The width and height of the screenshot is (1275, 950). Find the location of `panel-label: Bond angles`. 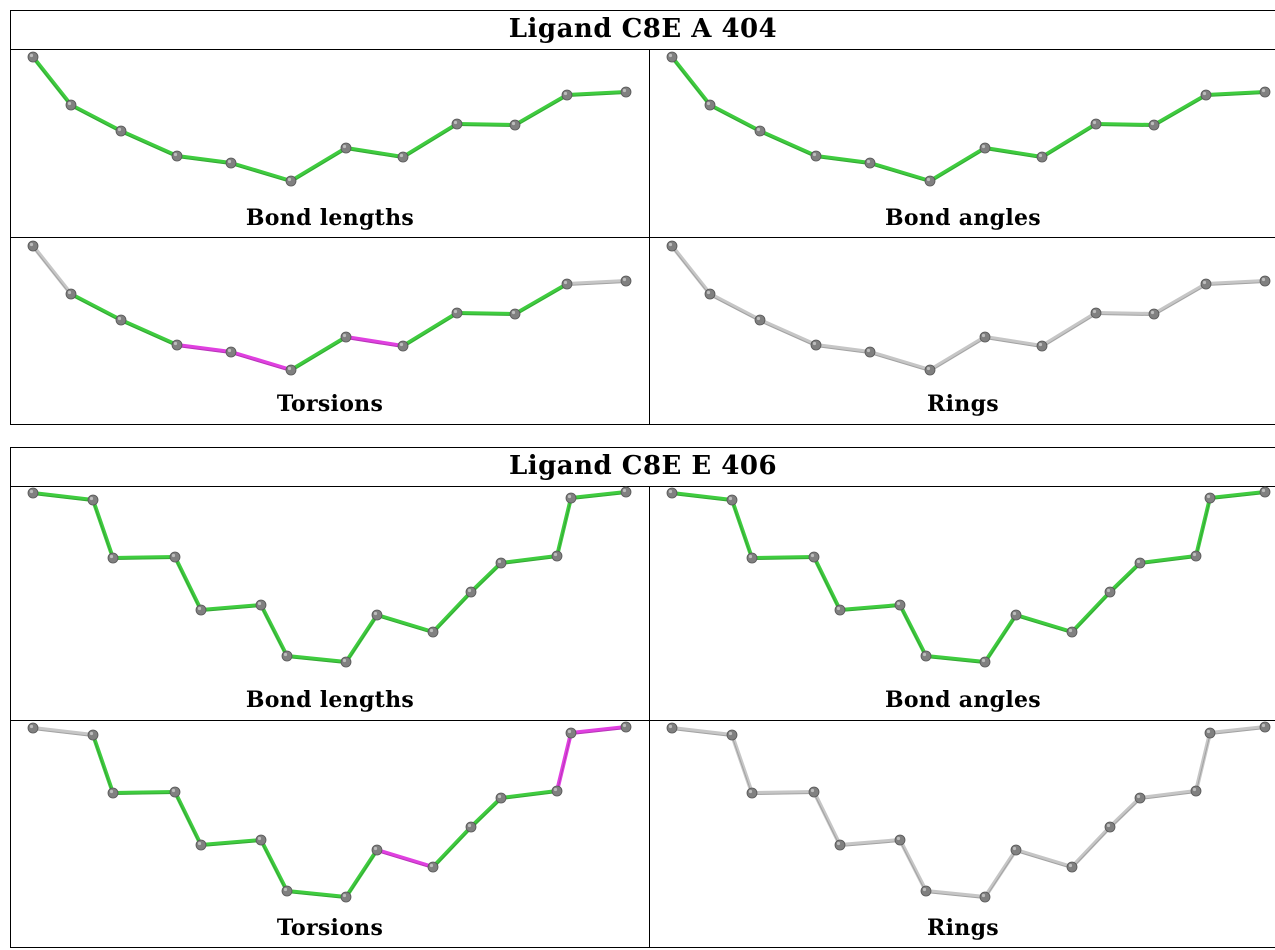

panel-label: Bond angles is located at coordinates (963, 218).